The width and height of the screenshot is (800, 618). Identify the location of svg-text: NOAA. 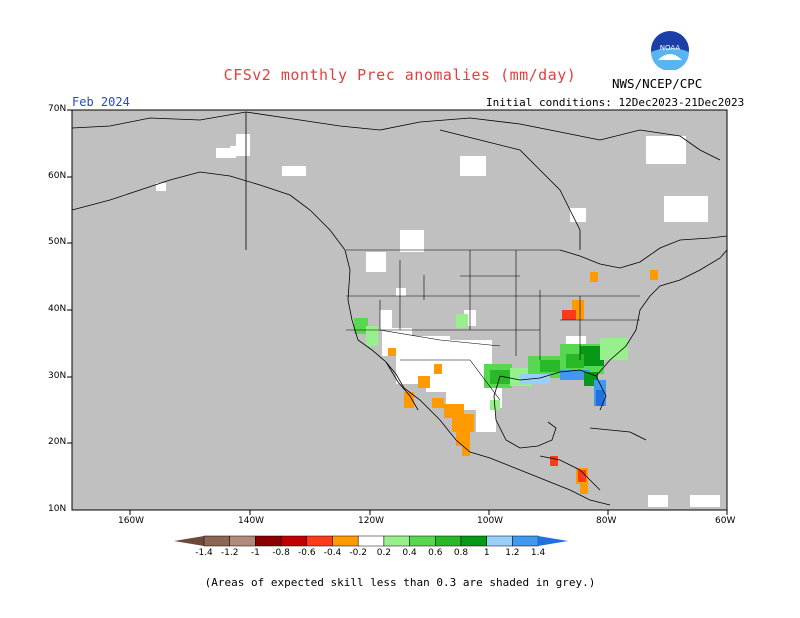
(670, 48).